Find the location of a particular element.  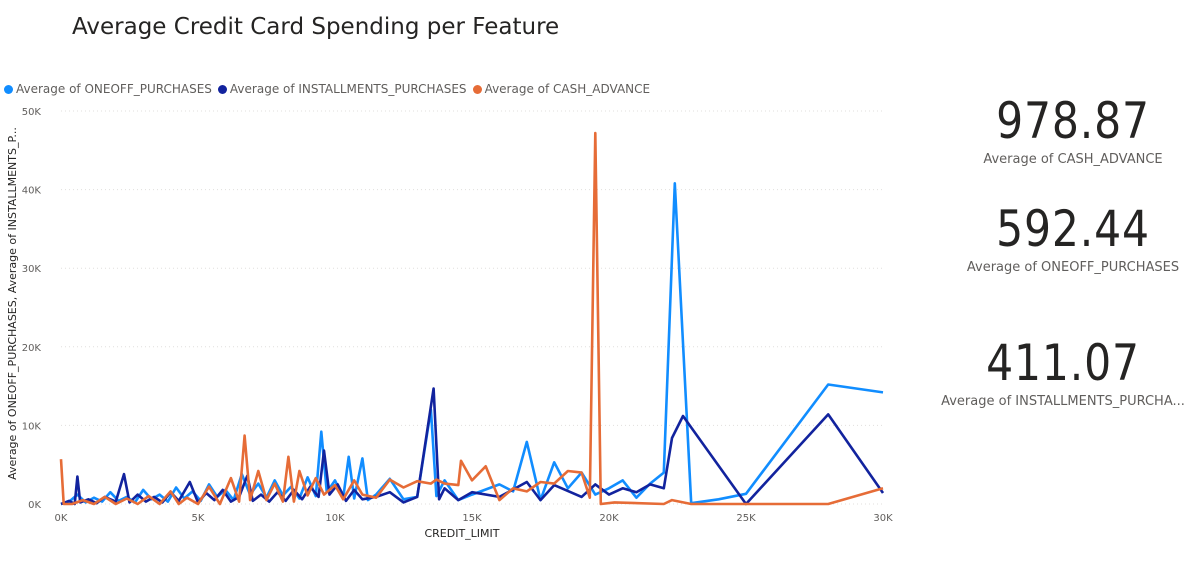

legend-item-installments: Average of INSTALLMENTS_PURCHASES is located at coordinates (342, 89).